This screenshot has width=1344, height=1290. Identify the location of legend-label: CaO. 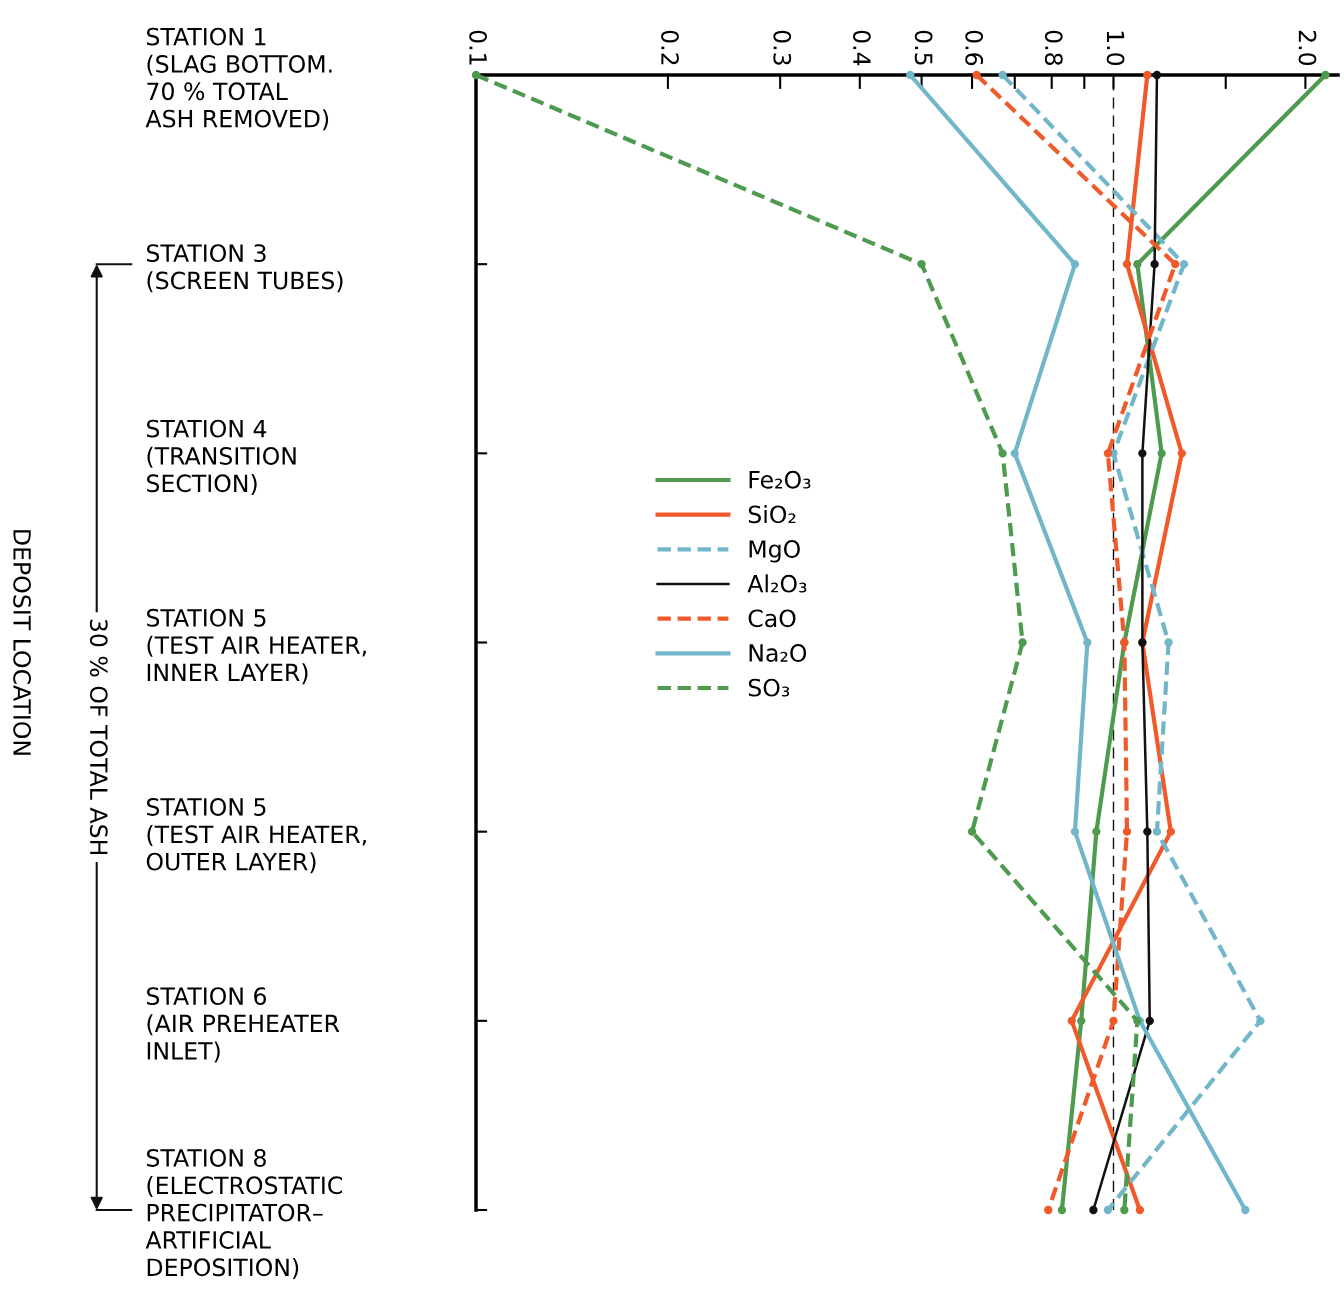
(772, 618).